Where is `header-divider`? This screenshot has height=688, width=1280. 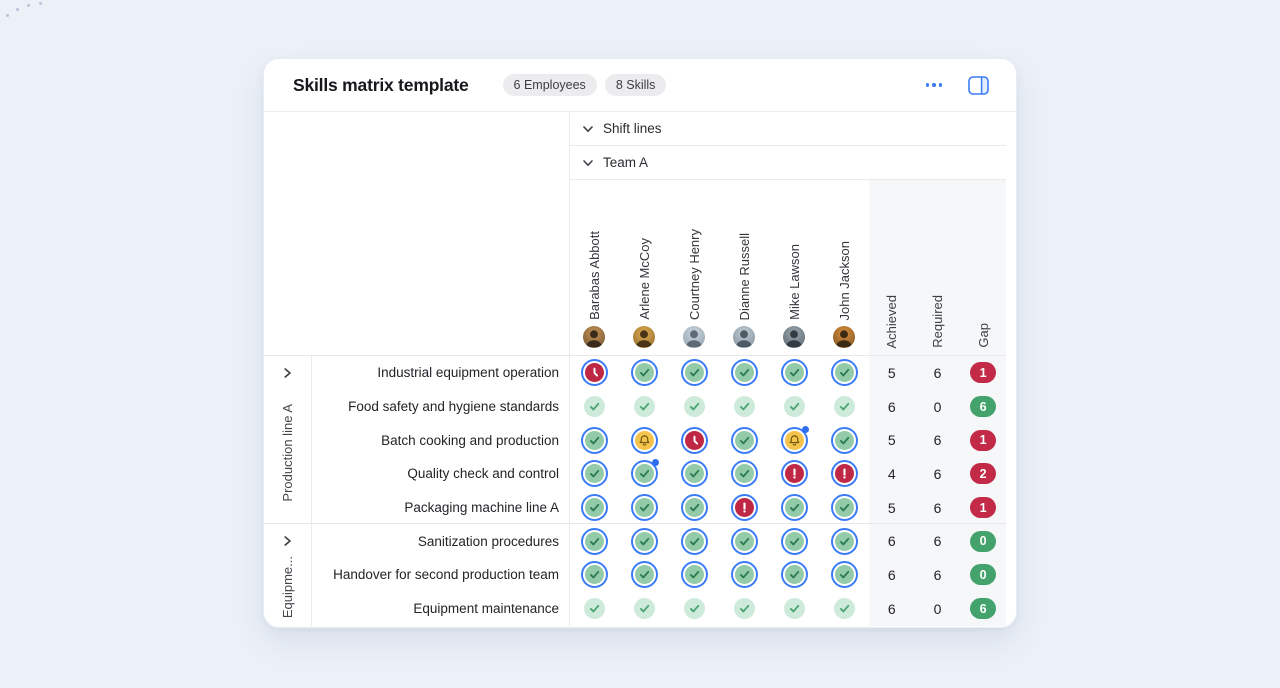 header-divider is located at coordinates (635, 355).